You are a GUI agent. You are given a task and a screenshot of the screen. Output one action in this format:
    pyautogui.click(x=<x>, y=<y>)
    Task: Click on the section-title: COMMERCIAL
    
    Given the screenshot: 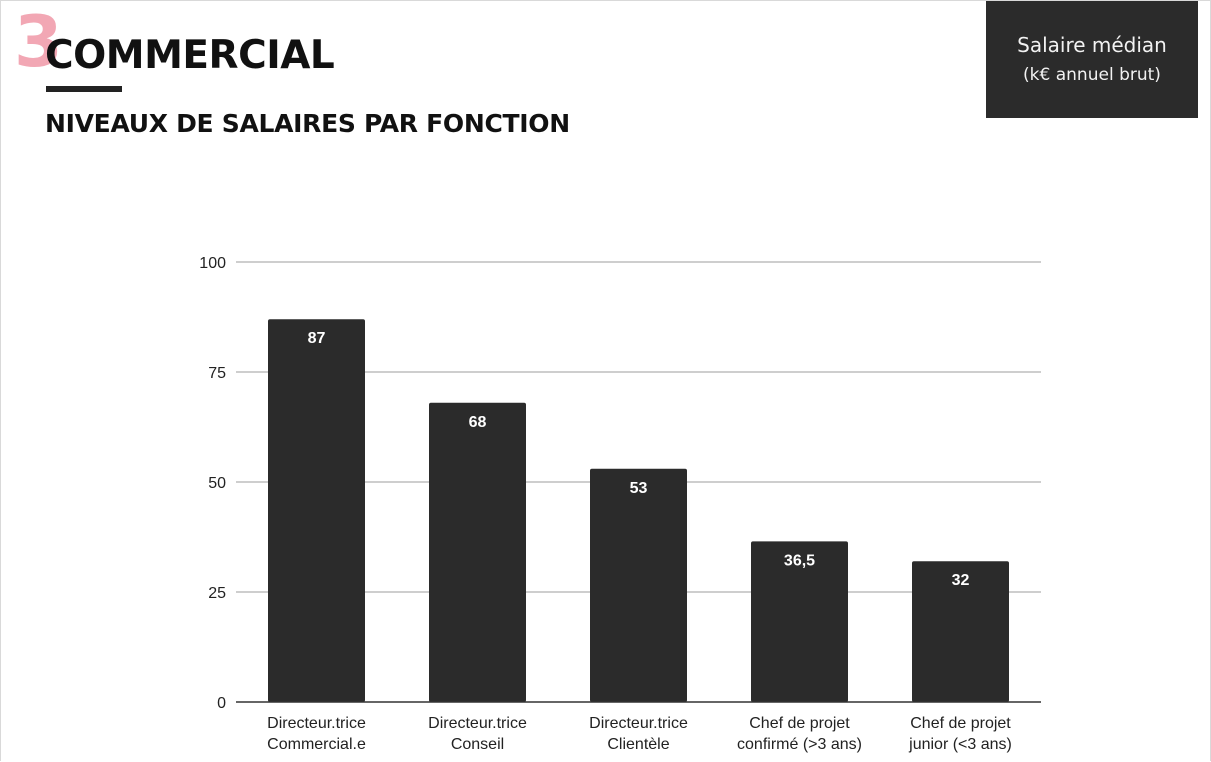 What is the action you would take?
    pyautogui.click(x=190, y=55)
    